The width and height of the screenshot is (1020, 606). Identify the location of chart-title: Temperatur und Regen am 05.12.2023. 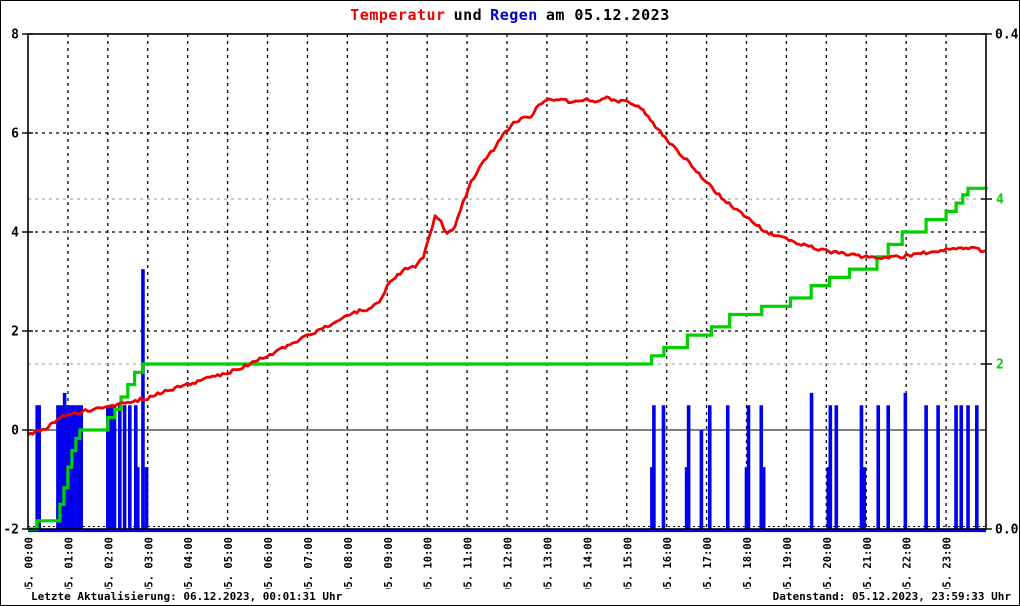
(510, 15).